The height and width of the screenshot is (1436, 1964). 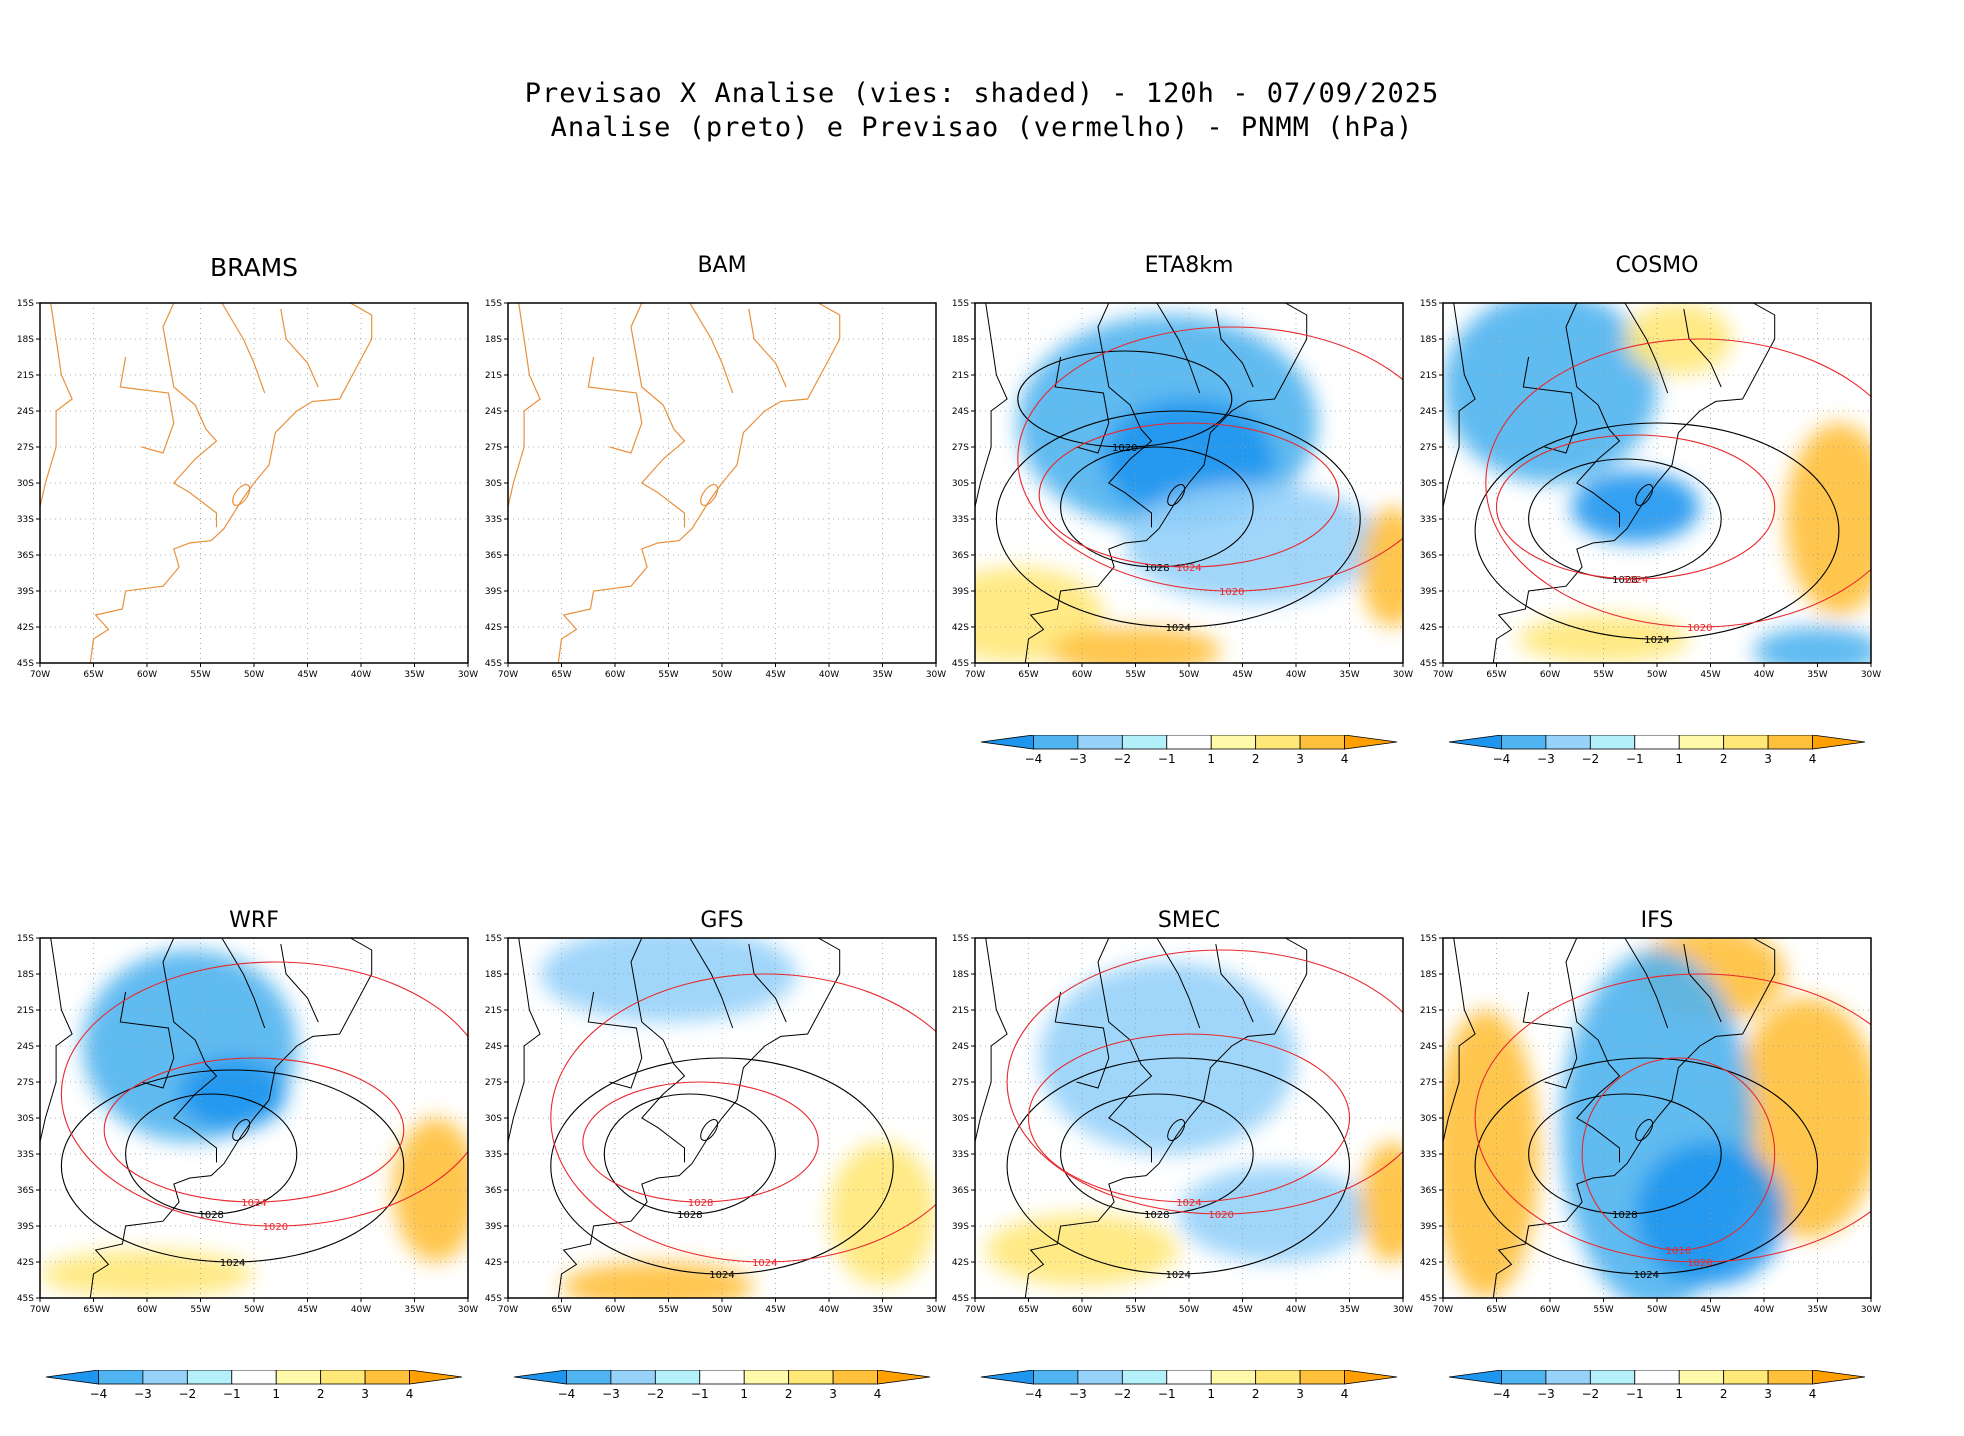 What do you see at coordinates (1475, 742) in the screenshot?
I see `colorbar-arrow-left` at bounding box center [1475, 742].